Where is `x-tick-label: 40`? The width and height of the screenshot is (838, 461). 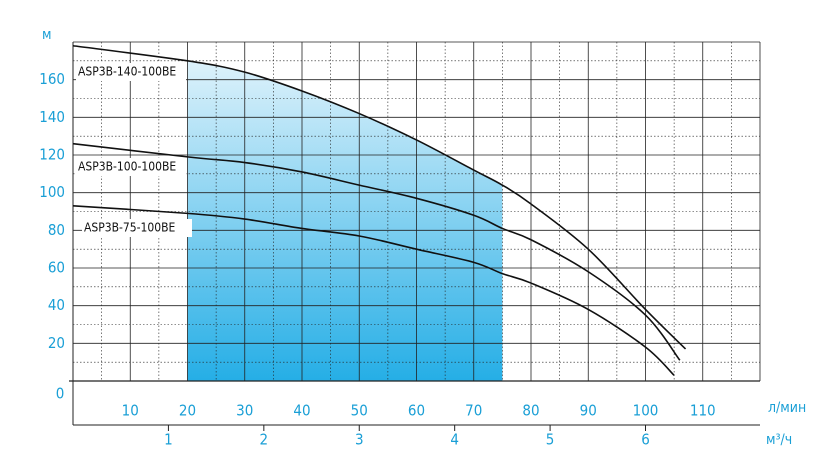 x-tick-label: 40 is located at coordinates (301, 411).